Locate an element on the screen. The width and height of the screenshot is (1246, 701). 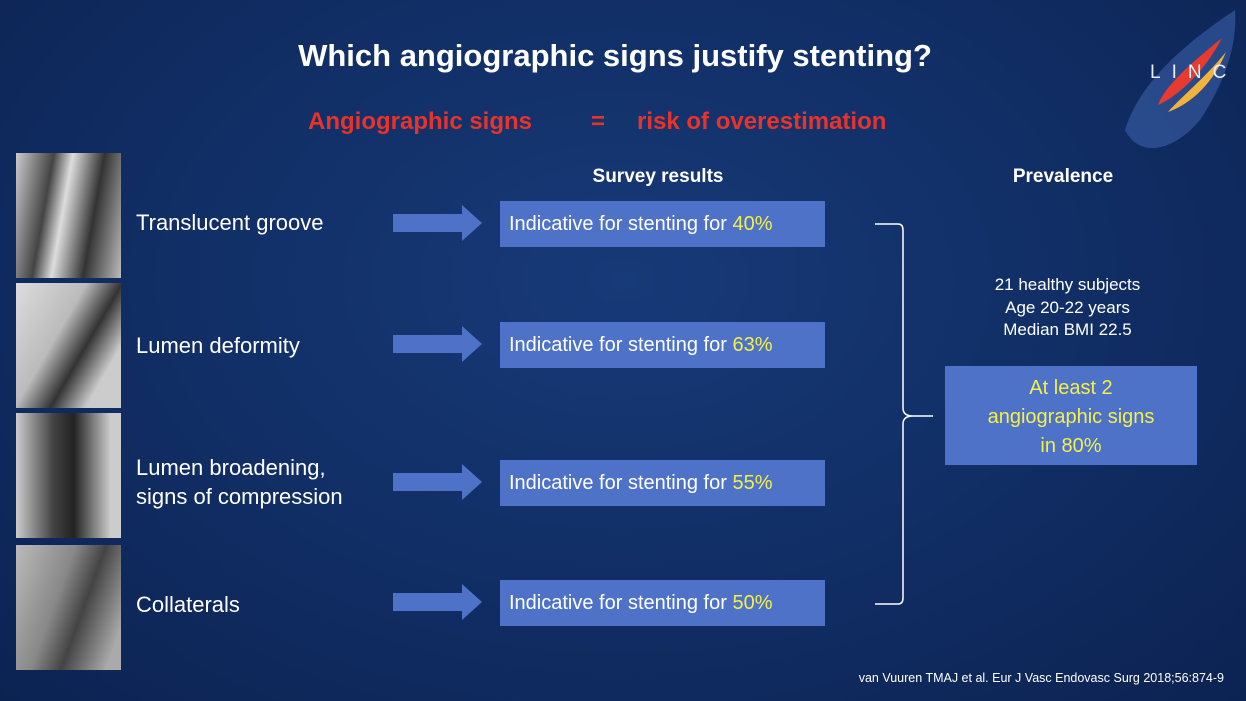
highlight-line: in 80% is located at coordinates (1071, 446).